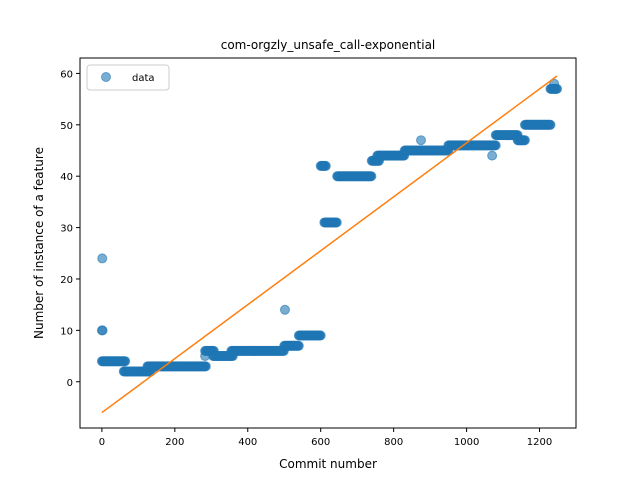  I want to click on x-axis: 0 200 400 600 800 1000 1200, so click(325, 438).